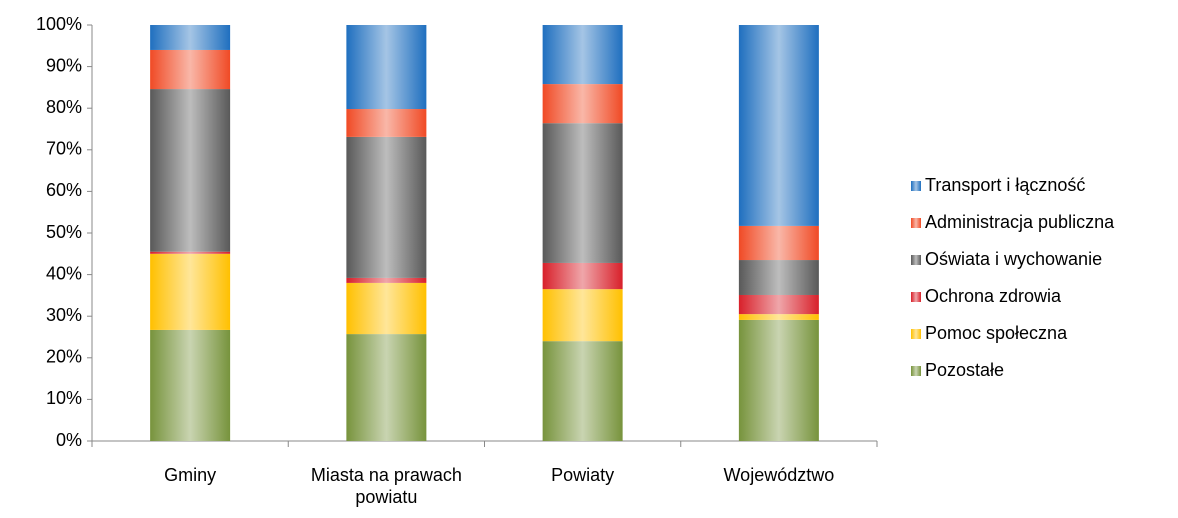  Describe the element at coordinates (1020, 222) in the screenshot. I see `legend-label: Administracja publiczna` at that location.